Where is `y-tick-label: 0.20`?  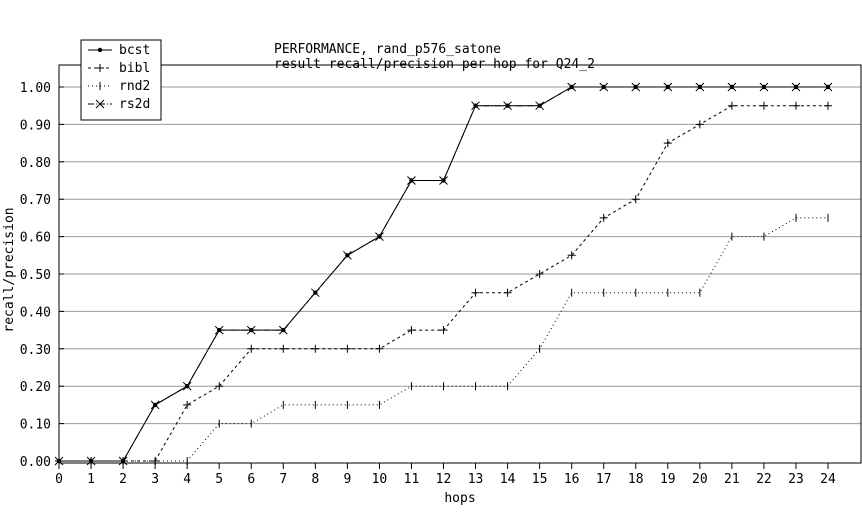
y-tick-label: 0.20 is located at coordinates (35, 387).